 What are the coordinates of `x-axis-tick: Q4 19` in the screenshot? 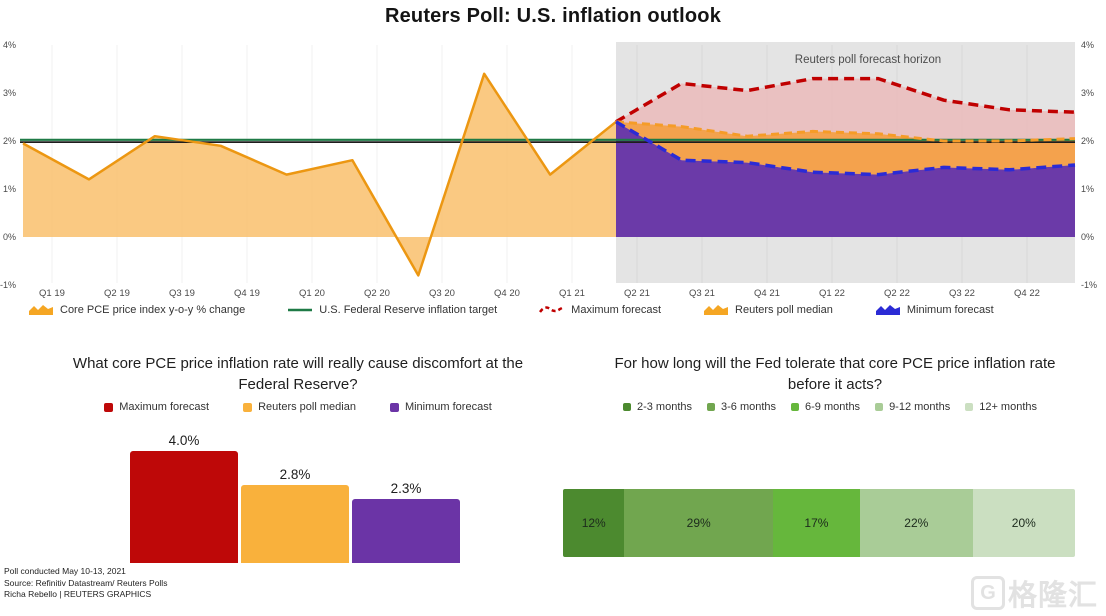 It's located at (247, 293).